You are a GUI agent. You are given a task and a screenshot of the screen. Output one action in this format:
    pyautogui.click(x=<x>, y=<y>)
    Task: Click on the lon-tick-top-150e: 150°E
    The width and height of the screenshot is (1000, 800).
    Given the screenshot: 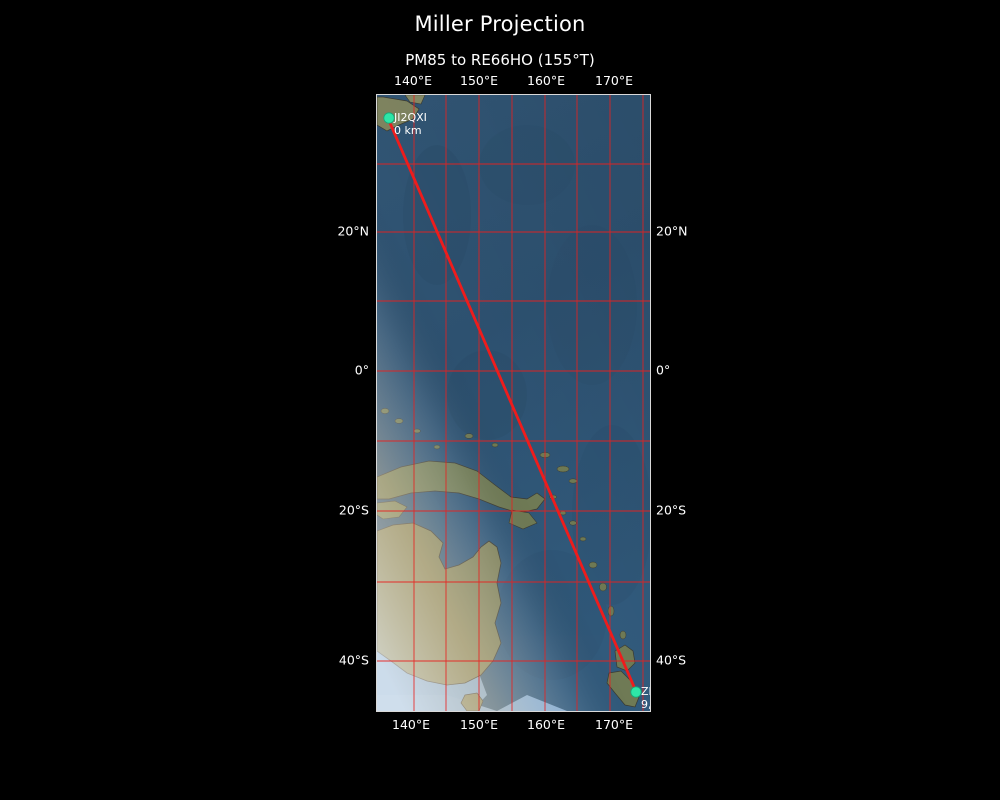 What is the action you would take?
    pyautogui.click(x=479, y=80)
    